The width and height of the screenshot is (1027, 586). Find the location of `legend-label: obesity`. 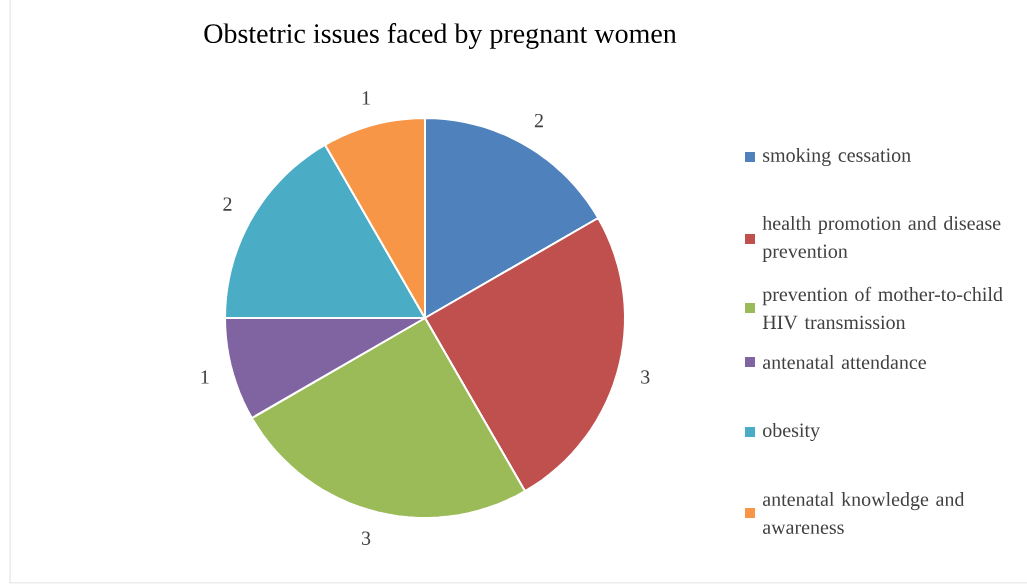

legend-label: obesity is located at coordinates (791, 432).